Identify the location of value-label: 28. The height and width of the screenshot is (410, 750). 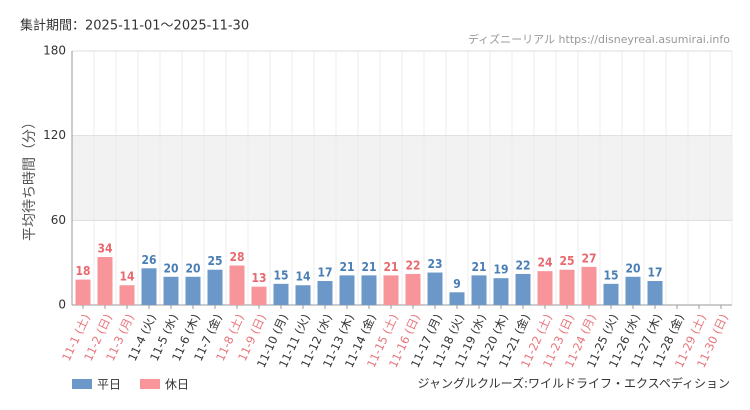
(236, 257).